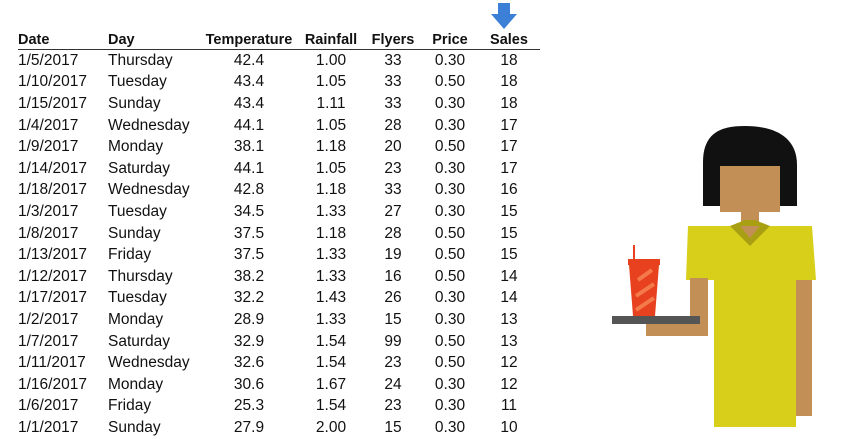 The width and height of the screenshot is (847, 439). Describe the element at coordinates (52, 82) in the screenshot. I see `cell-date: 1/10/2017` at that location.